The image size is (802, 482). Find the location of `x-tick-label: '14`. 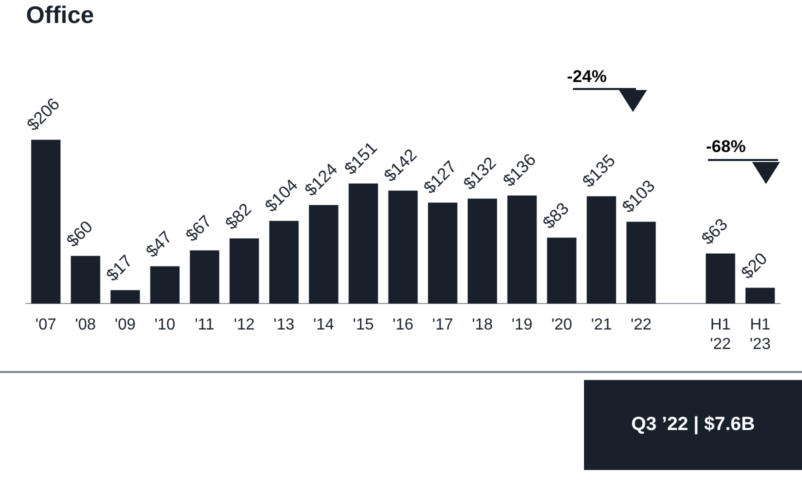

x-tick-label: '14 is located at coordinates (323, 325).